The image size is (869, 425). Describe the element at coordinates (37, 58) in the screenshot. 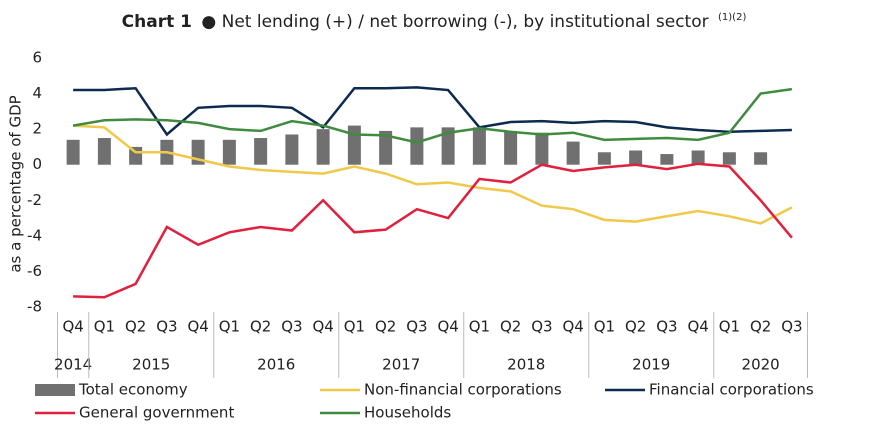

I see `y-tick-label: 6` at that location.